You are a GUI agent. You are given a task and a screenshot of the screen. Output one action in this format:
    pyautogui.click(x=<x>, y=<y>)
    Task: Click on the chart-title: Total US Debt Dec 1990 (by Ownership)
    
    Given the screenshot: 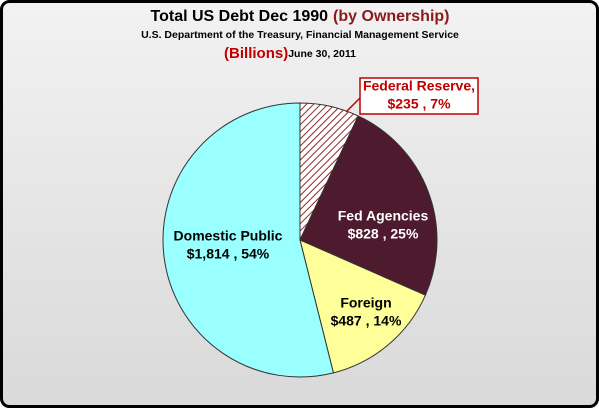 What is the action you would take?
    pyautogui.click(x=300, y=16)
    